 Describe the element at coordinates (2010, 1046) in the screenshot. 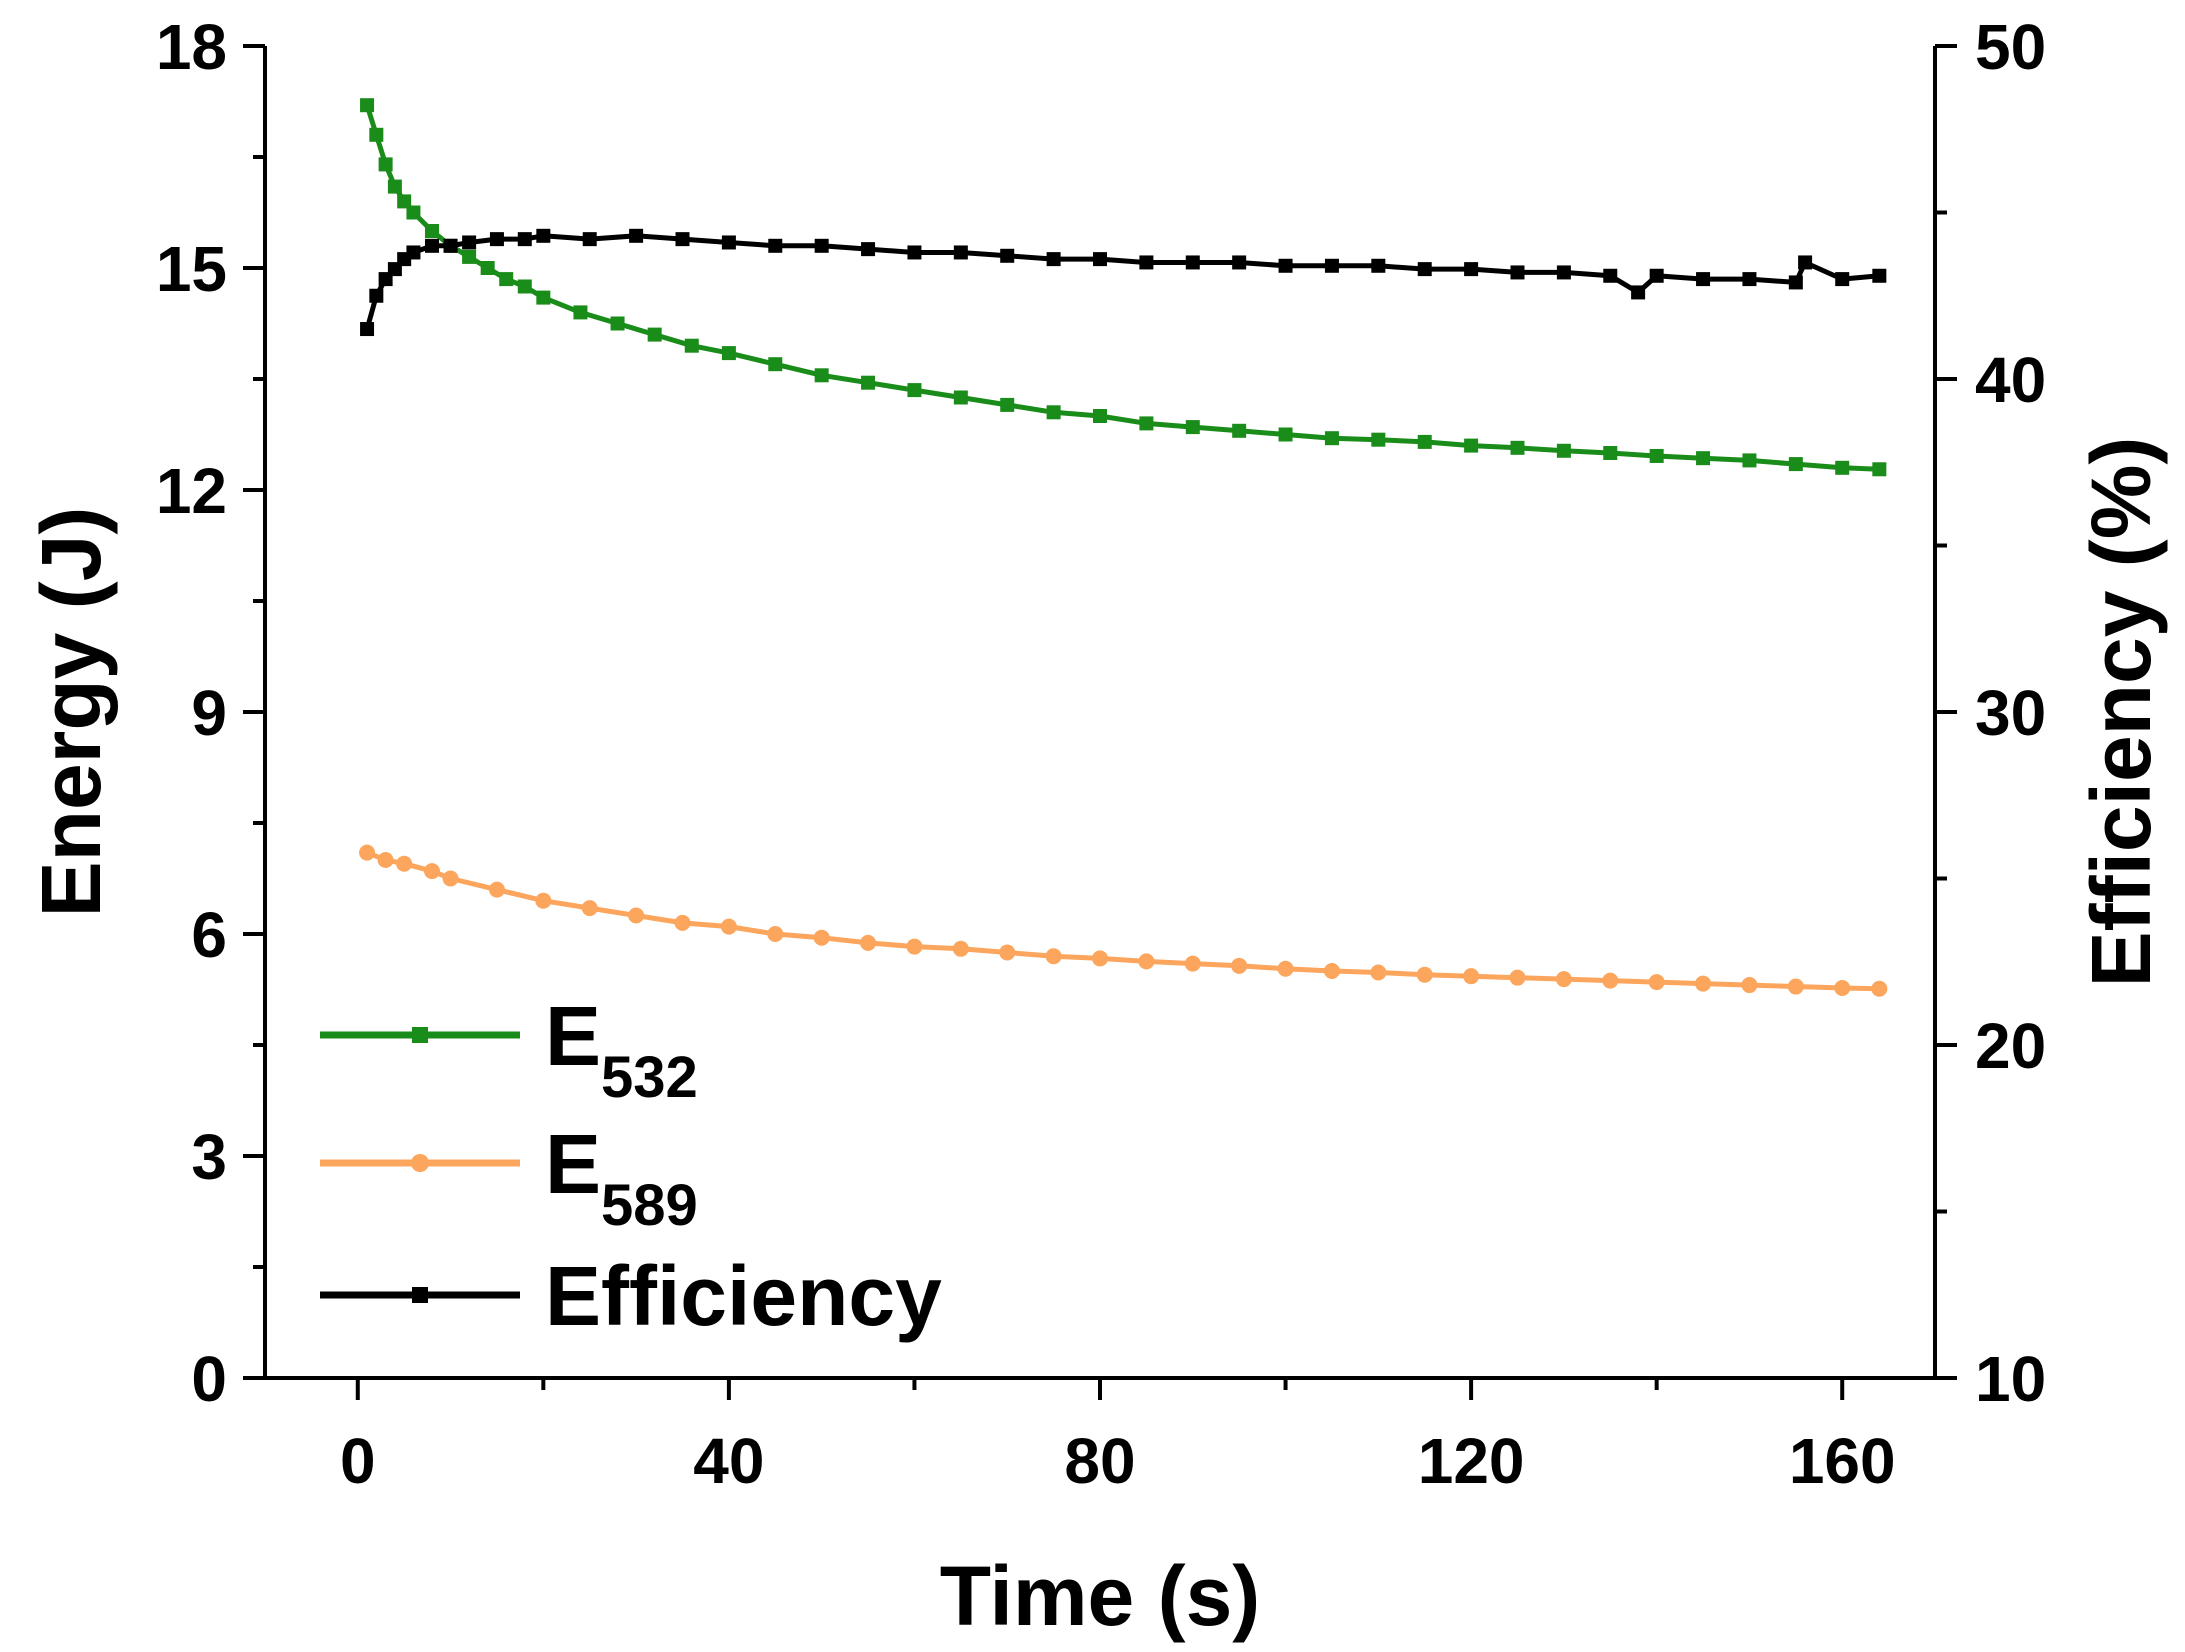

I see `y-right-tick-label: 20` at that location.